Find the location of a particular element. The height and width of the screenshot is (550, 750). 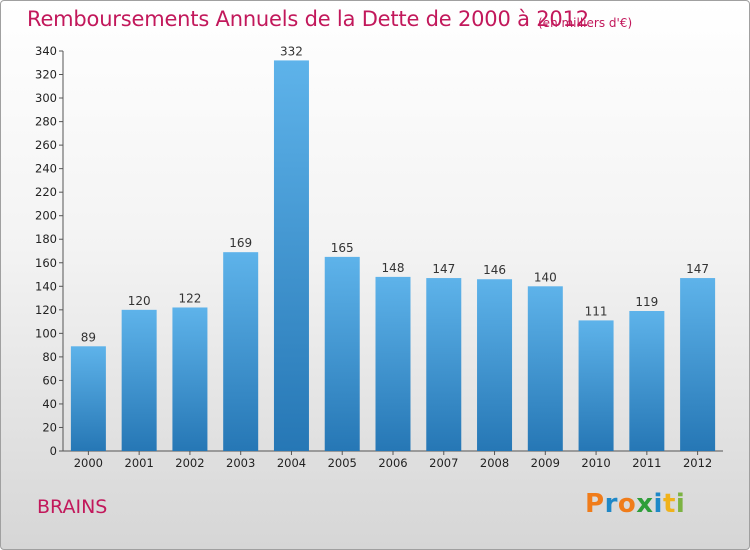

bar-value-label: 169 is located at coordinates (240, 243).